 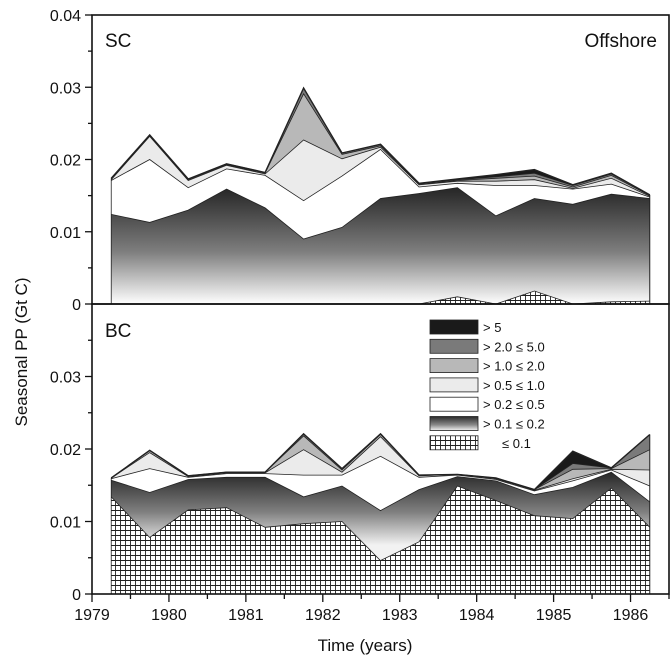 What do you see at coordinates (65, 233) in the screenshot?
I see `sc-y-tick-label: 0.01` at bounding box center [65, 233].